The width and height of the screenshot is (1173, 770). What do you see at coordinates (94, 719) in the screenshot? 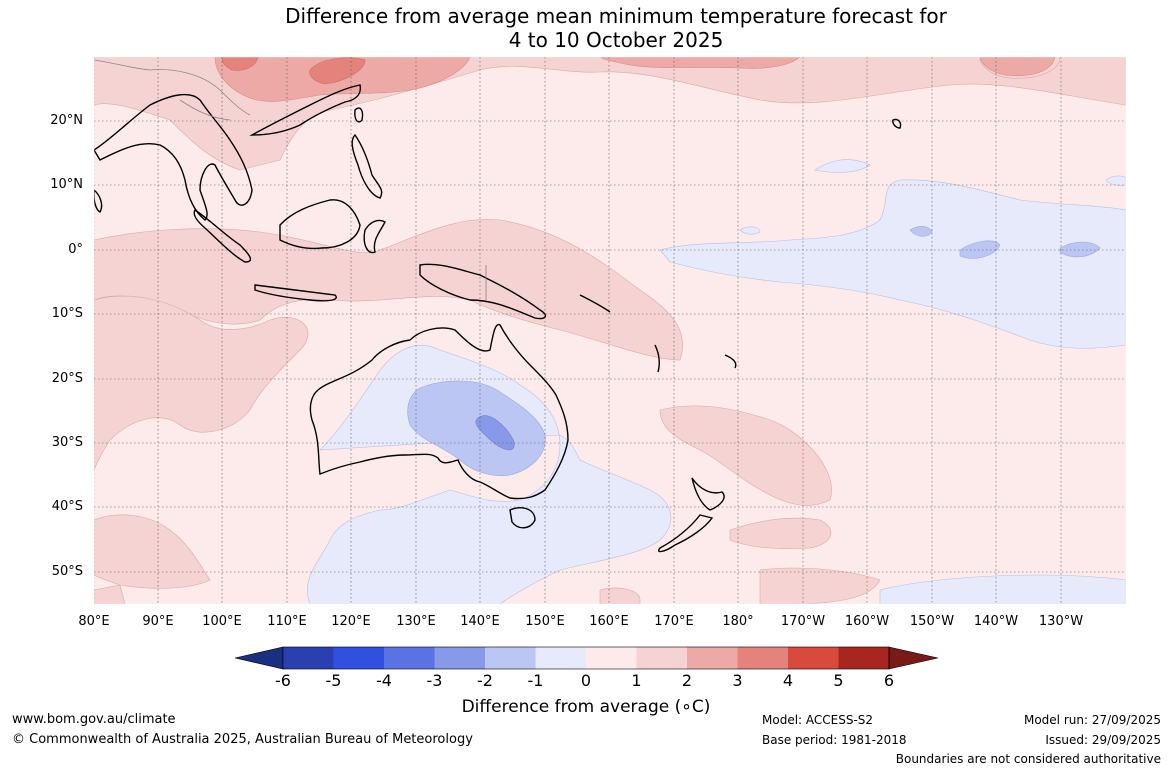
I see `footer-url: www.bom.gov.au/climate` at bounding box center [94, 719].